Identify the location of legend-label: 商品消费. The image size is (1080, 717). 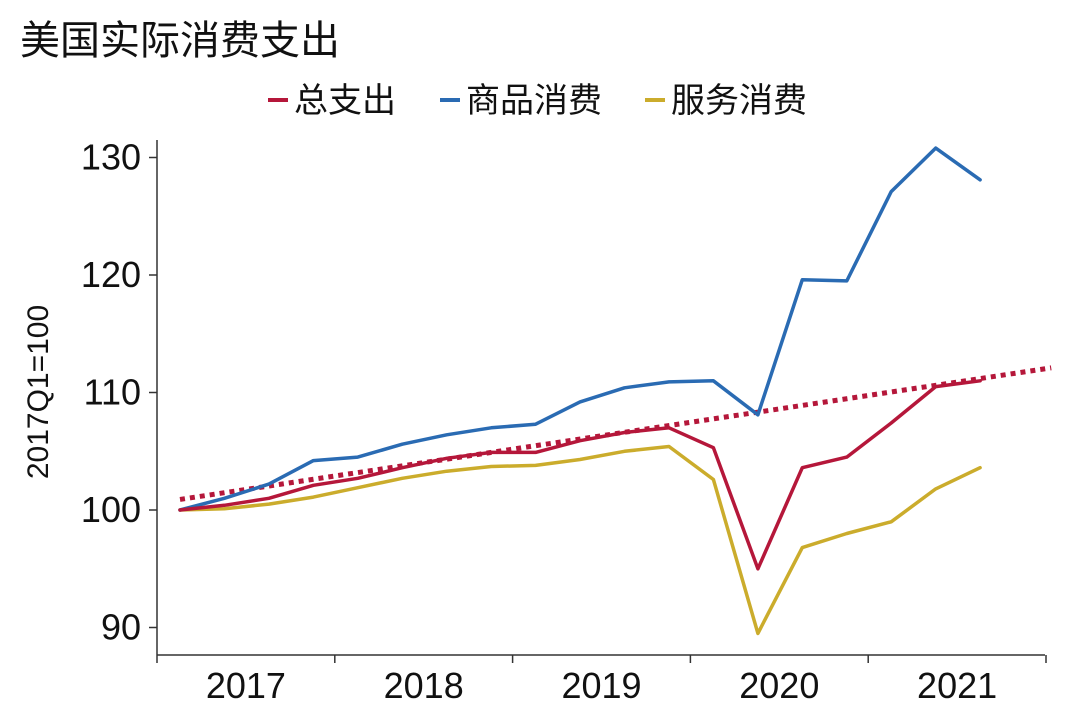
(534, 101).